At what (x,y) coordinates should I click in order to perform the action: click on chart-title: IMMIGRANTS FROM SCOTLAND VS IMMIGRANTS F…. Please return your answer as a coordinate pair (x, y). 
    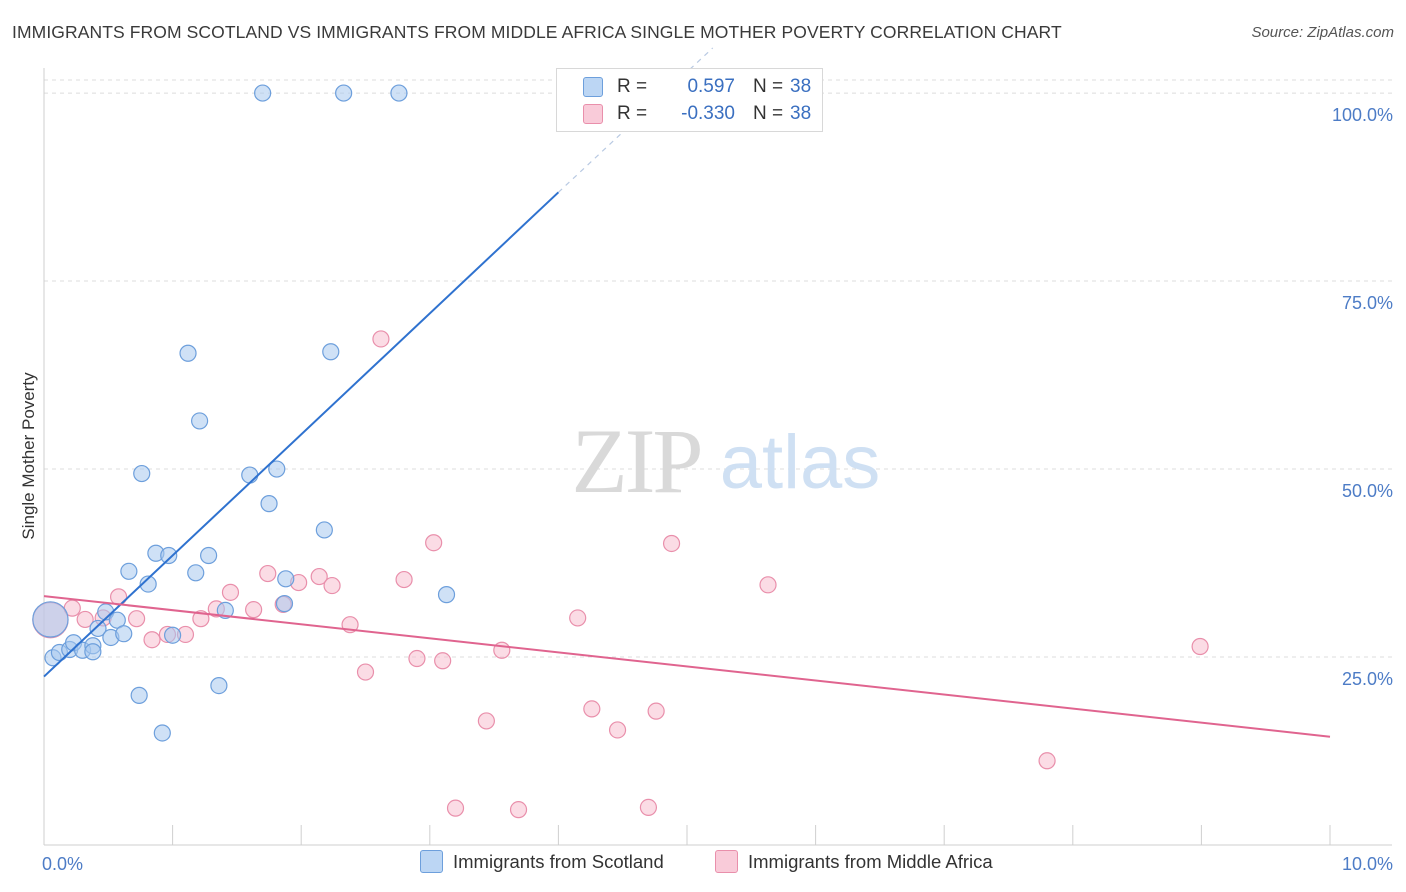
    Looking at the image, I should click on (537, 32).